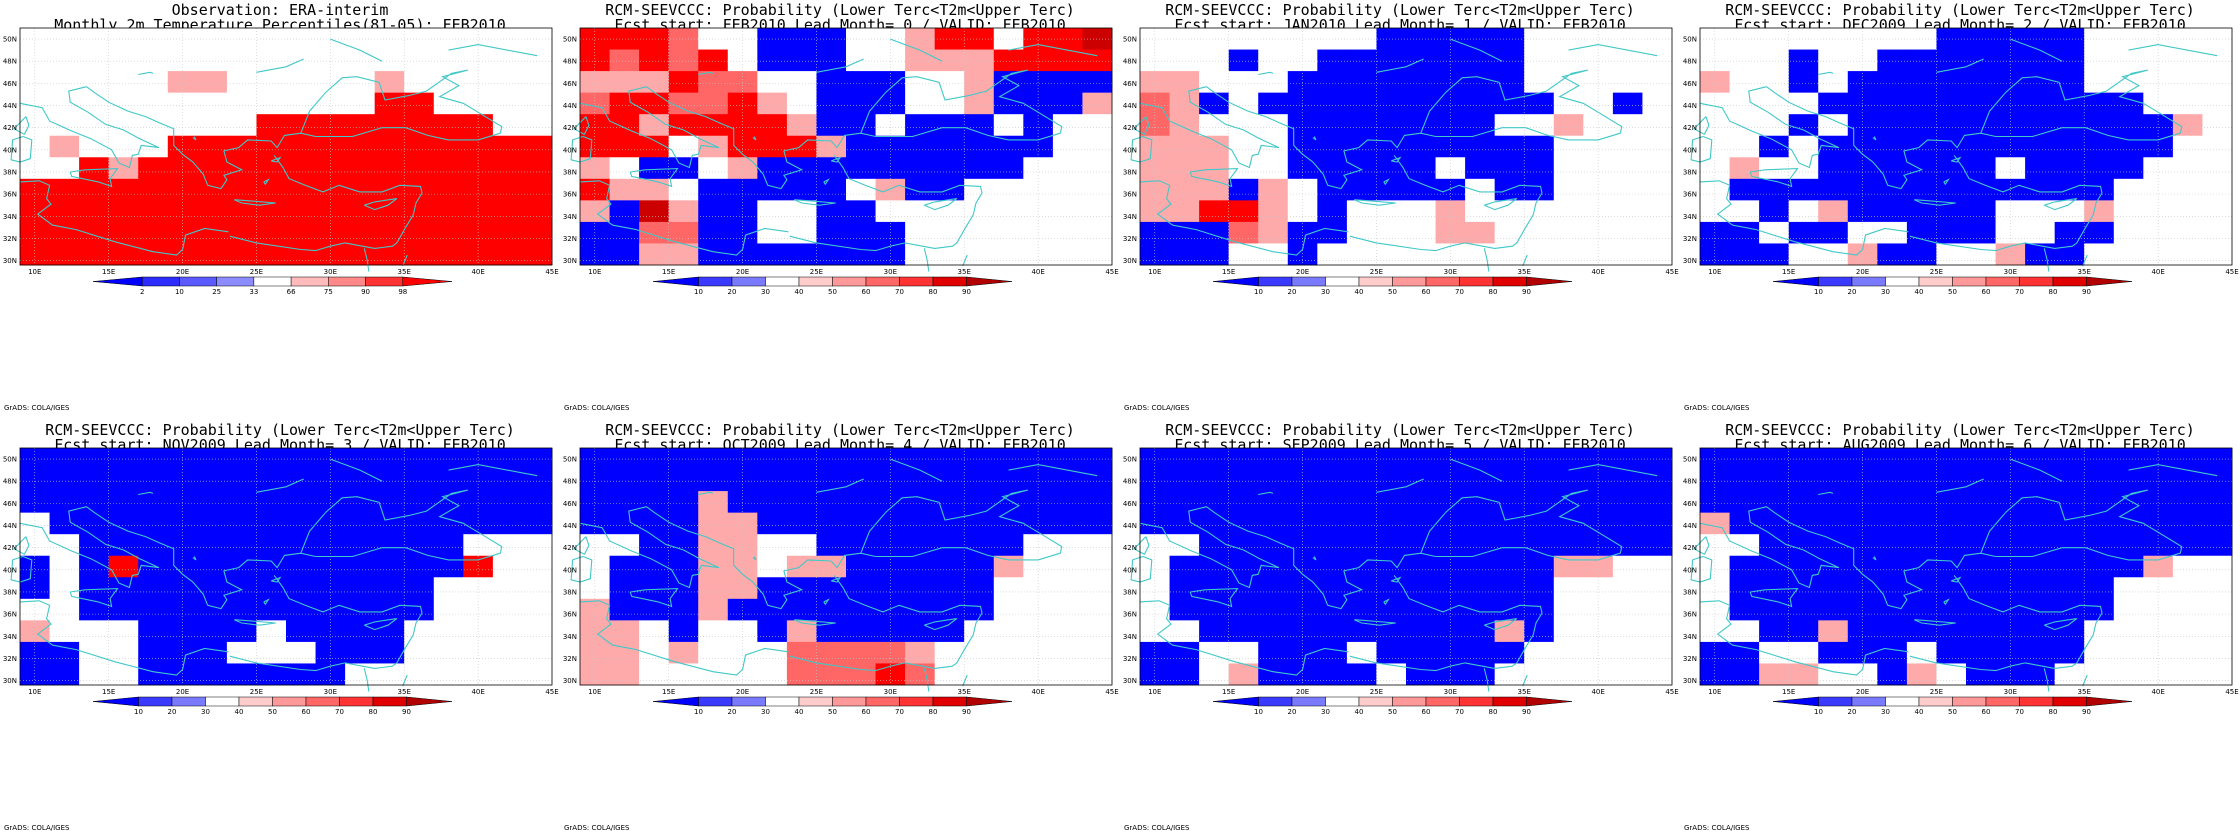  What do you see at coordinates (1130, 128) in the screenshot?
I see `lat-tick-label: 42N` at bounding box center [1130, 128].